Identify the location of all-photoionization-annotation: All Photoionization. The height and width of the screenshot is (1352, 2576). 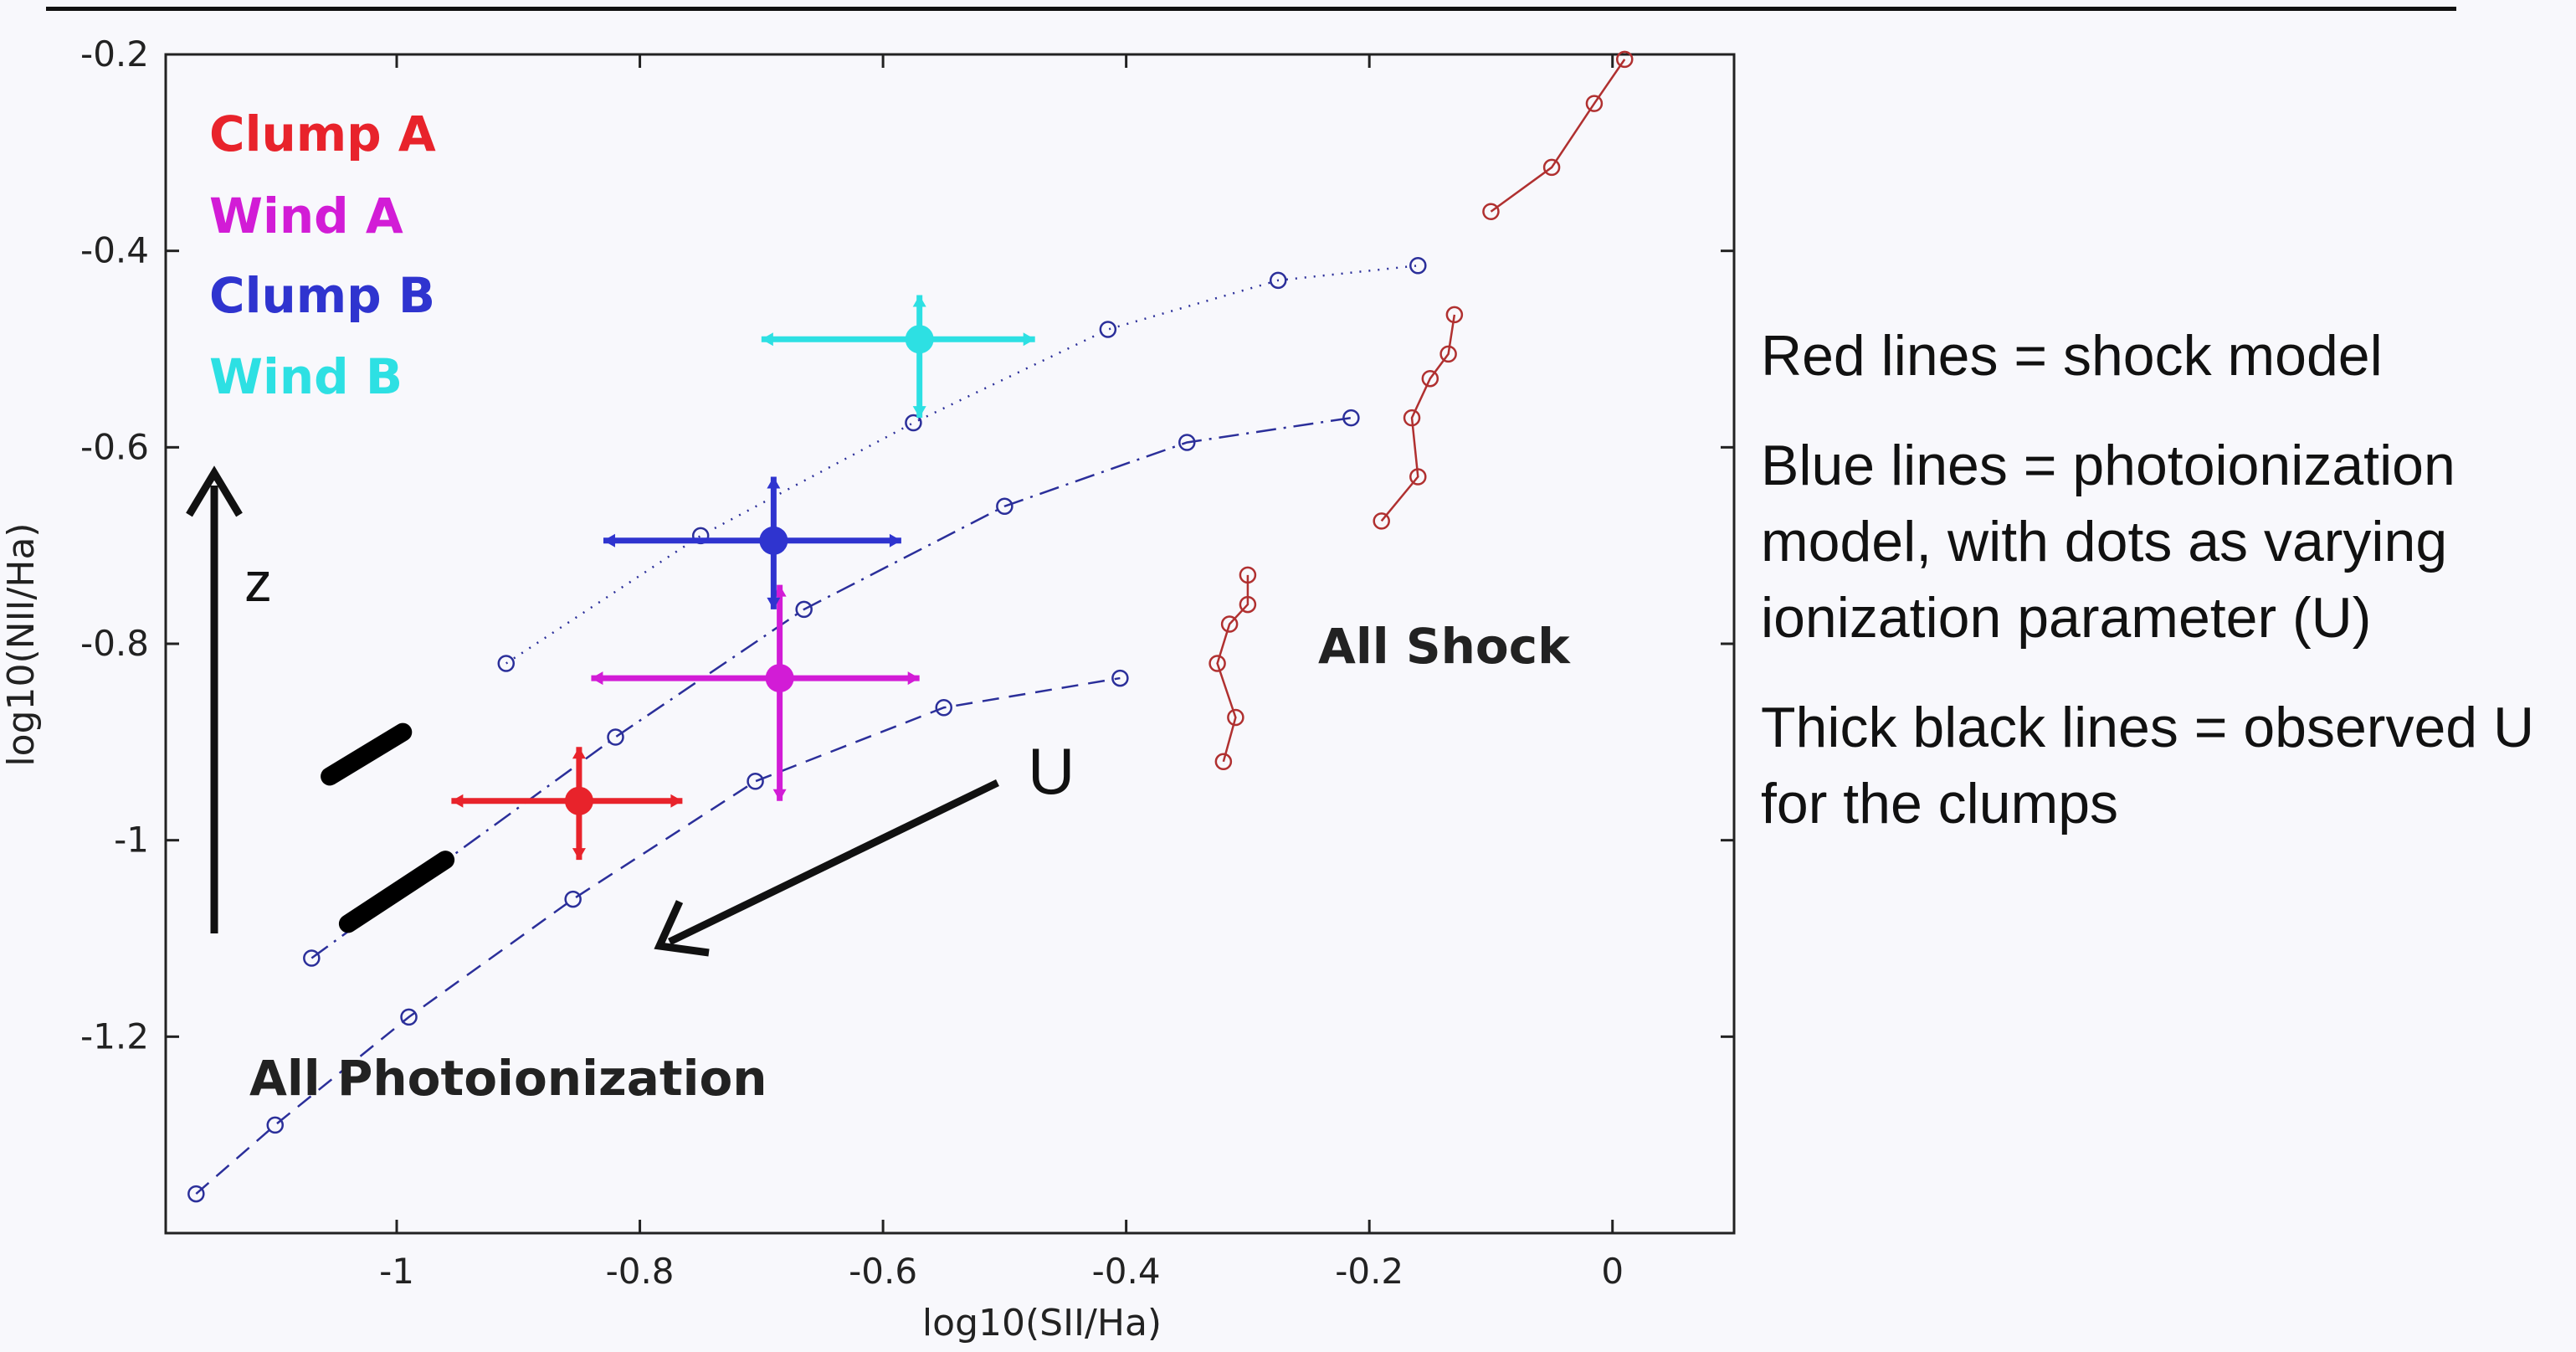
(508, 1078).